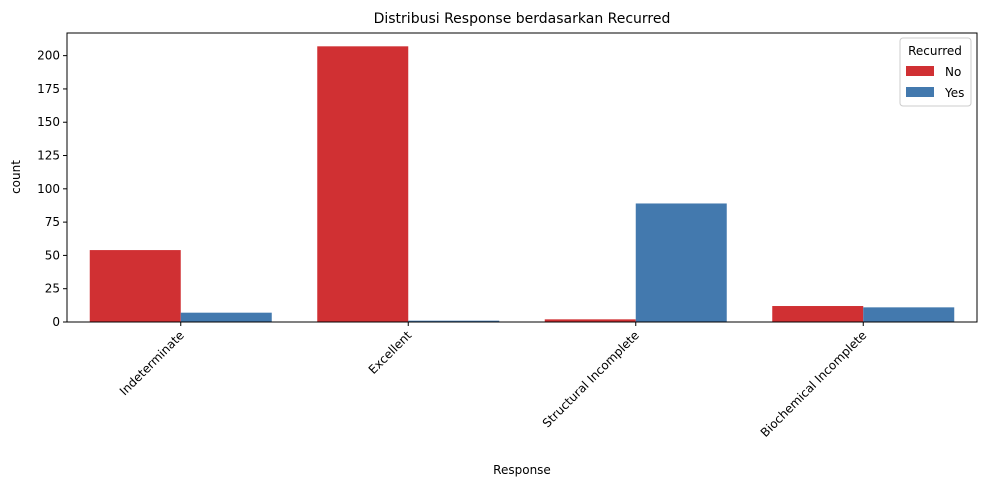 The height and width of the screenshot is (489, 989). I want to click on y-tick-label: 100, so click(48, 189).